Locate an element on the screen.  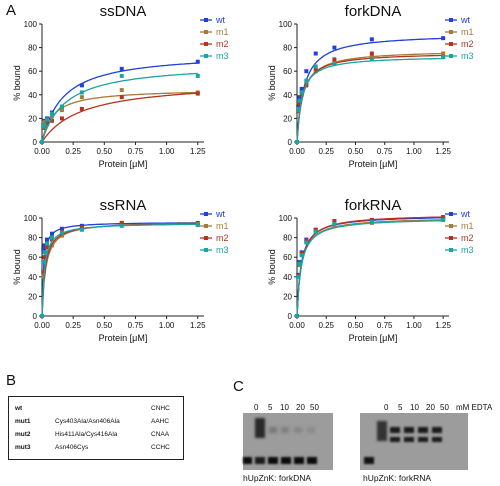
mutant-name: mut3 is located at coordinates (23, 447).